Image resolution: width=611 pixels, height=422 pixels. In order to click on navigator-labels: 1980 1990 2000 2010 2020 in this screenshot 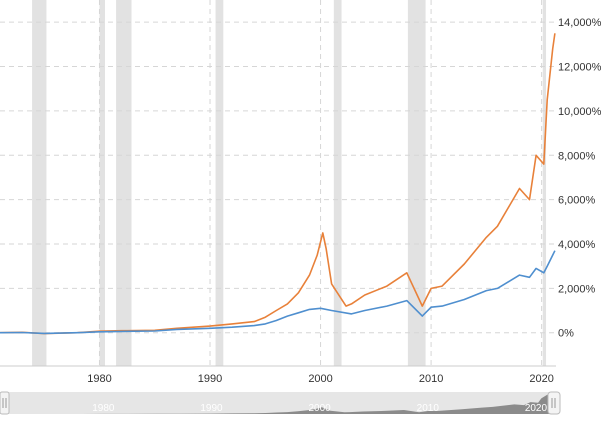, I will do `click(319, 408)`.